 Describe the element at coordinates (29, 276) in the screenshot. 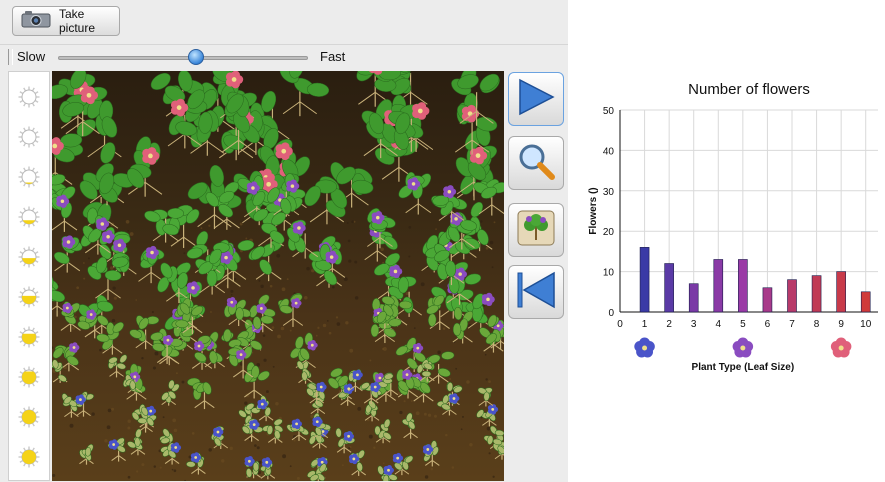

I see `sunlight-indicator-column` at that location.